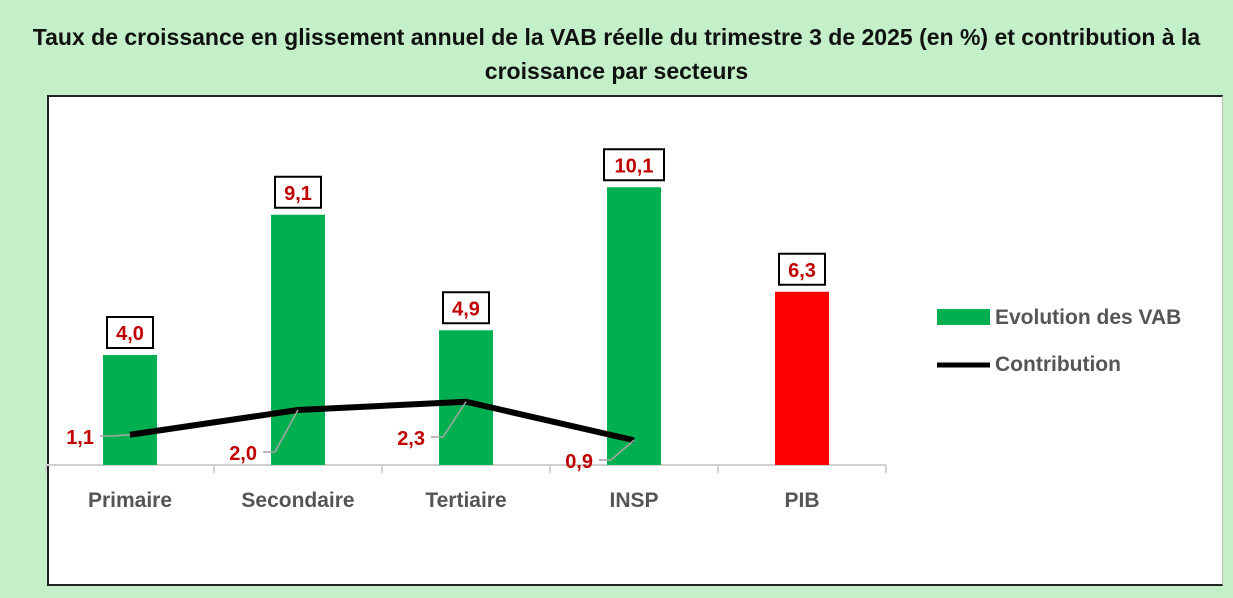  I want to click on x-tick-label: Primaire, so click(130, 500).